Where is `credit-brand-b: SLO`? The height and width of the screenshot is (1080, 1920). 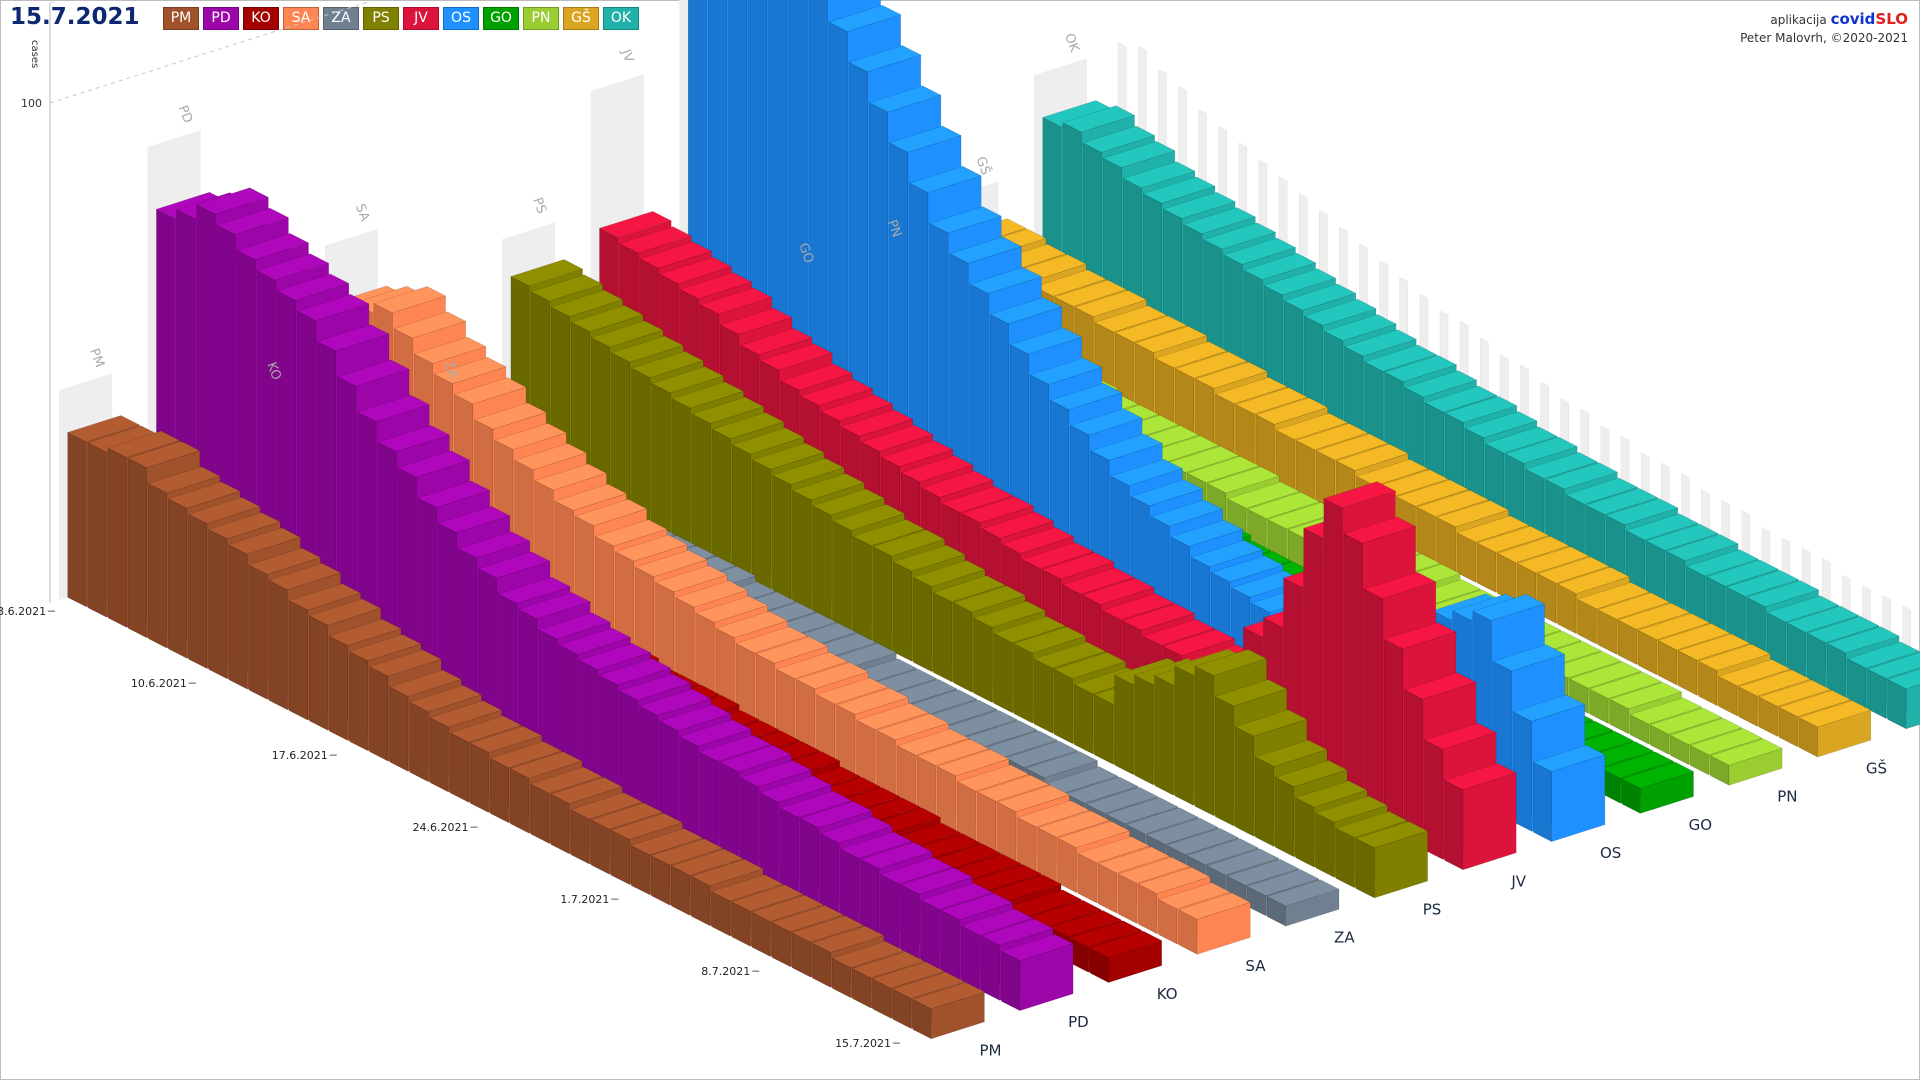
credit-brand-b: SLO is located at coordinates (1891, 19).